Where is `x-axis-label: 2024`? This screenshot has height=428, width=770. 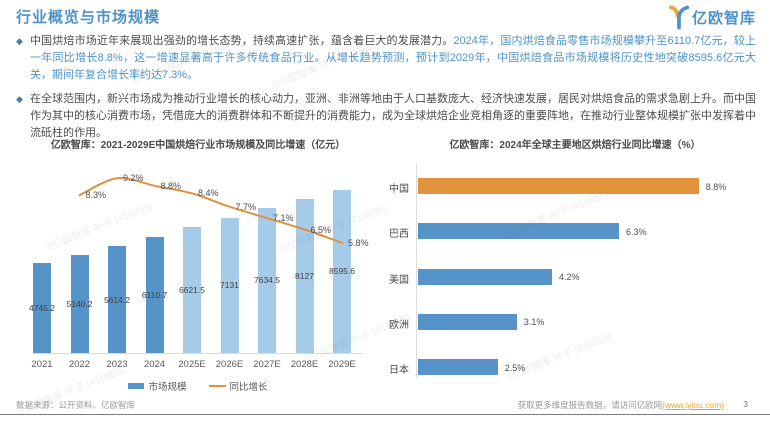
x-axis-label: 2024 is located at coordinates (154, 364).